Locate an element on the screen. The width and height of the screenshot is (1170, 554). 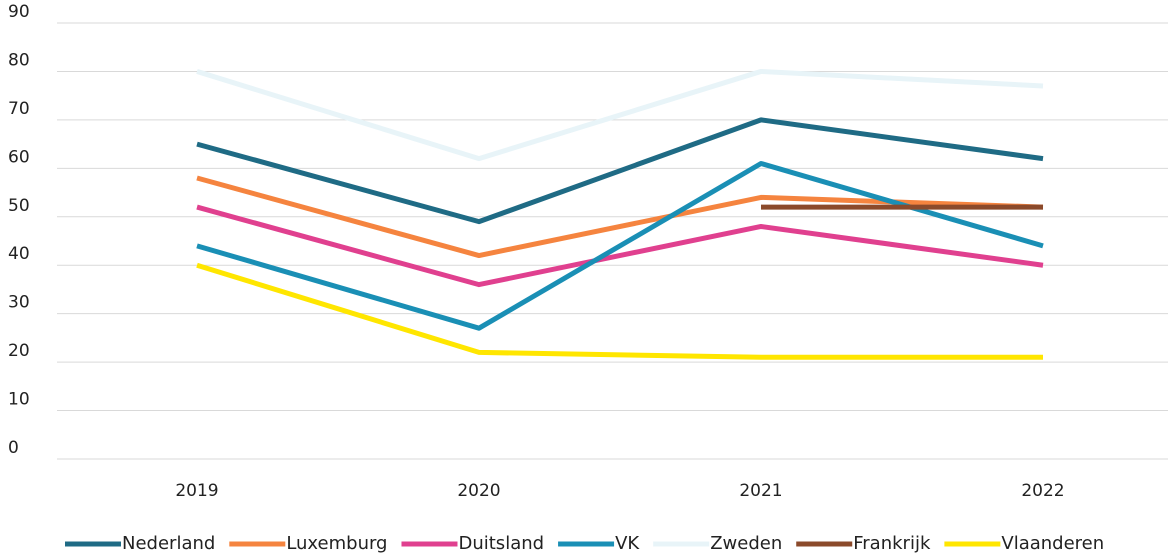
x-tick-label: 2019 is located at coordinates (196, 491).